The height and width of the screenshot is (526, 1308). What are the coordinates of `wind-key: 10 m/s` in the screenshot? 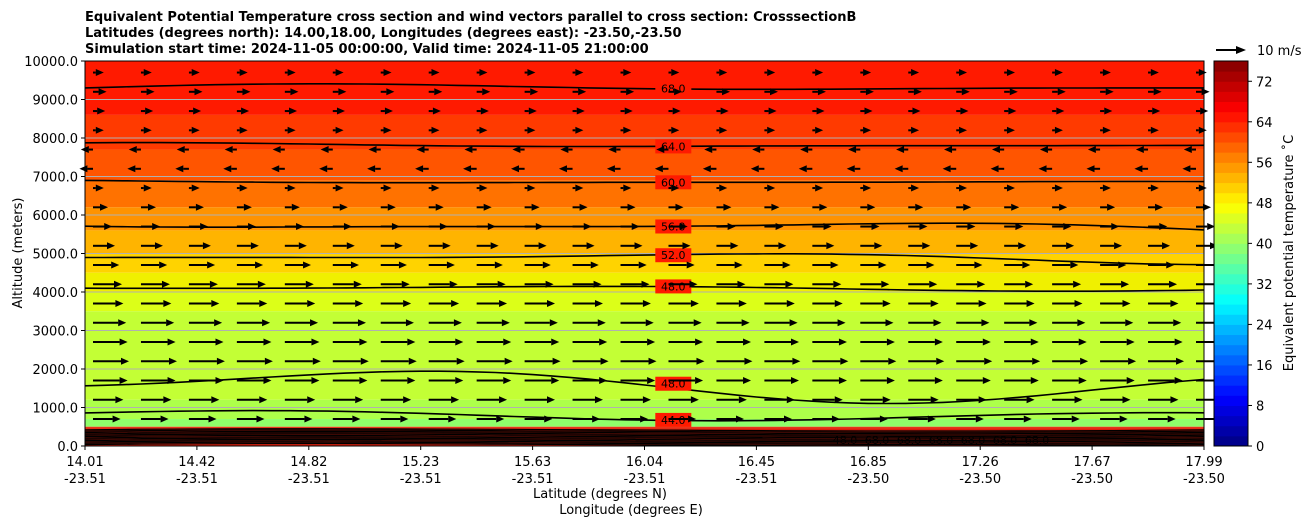 It's located at (1259, 51).